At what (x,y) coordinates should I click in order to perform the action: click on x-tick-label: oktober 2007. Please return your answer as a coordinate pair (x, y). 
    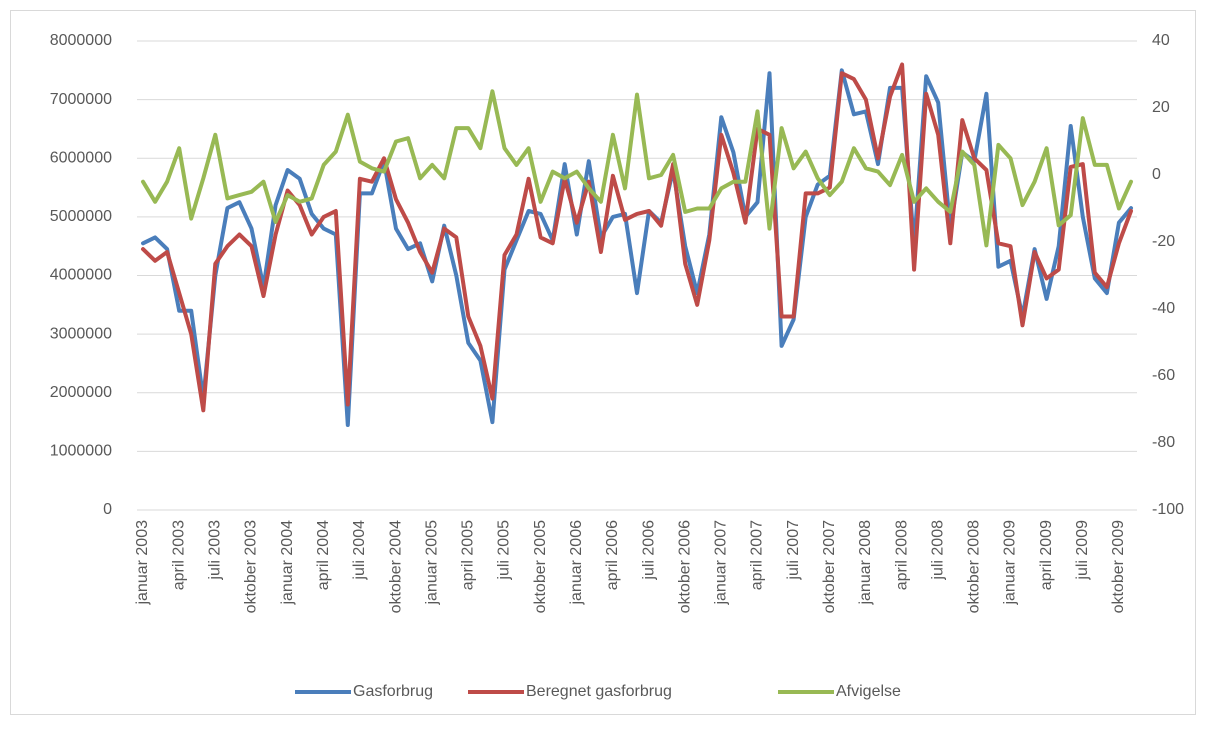
    Looking at the image, I should click on (829, 567).